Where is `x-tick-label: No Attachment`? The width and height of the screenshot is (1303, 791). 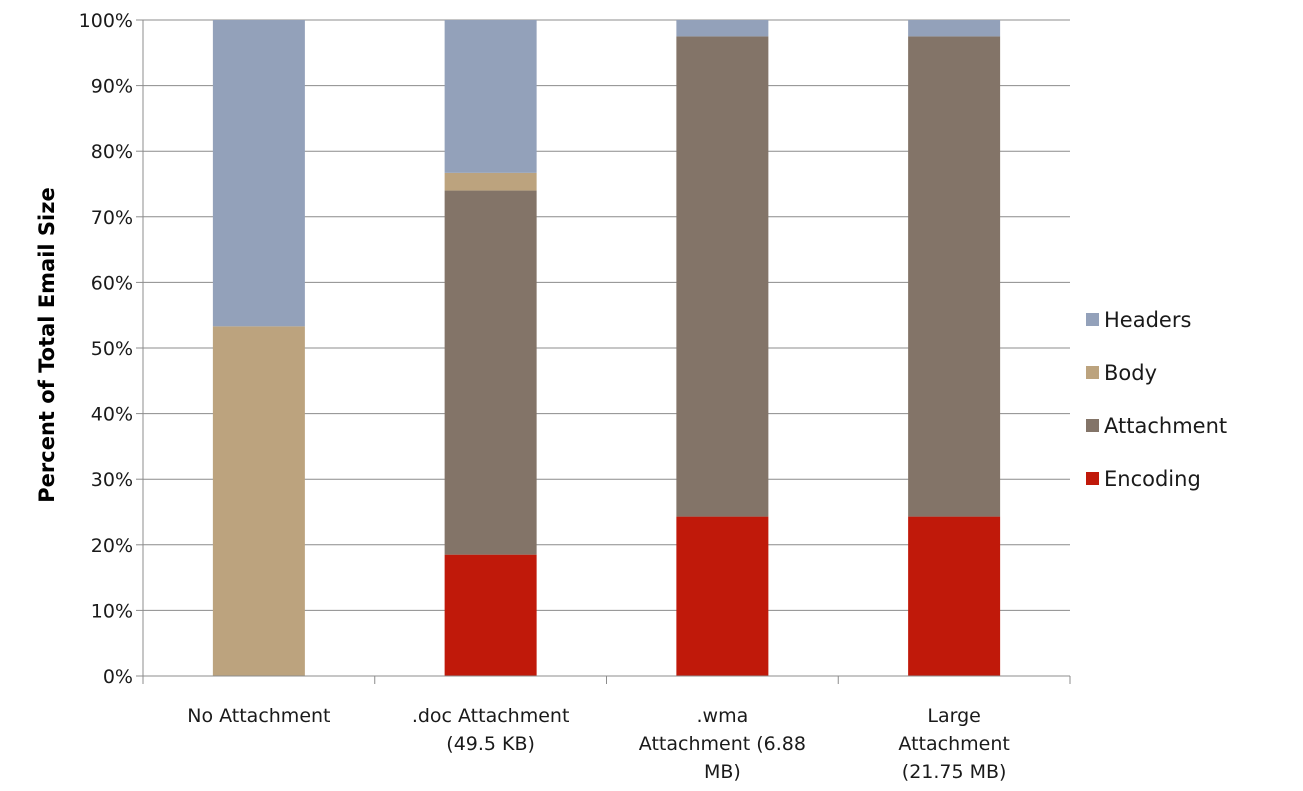 x-tick-label: No Attachment is located at coordinates (258, 716).